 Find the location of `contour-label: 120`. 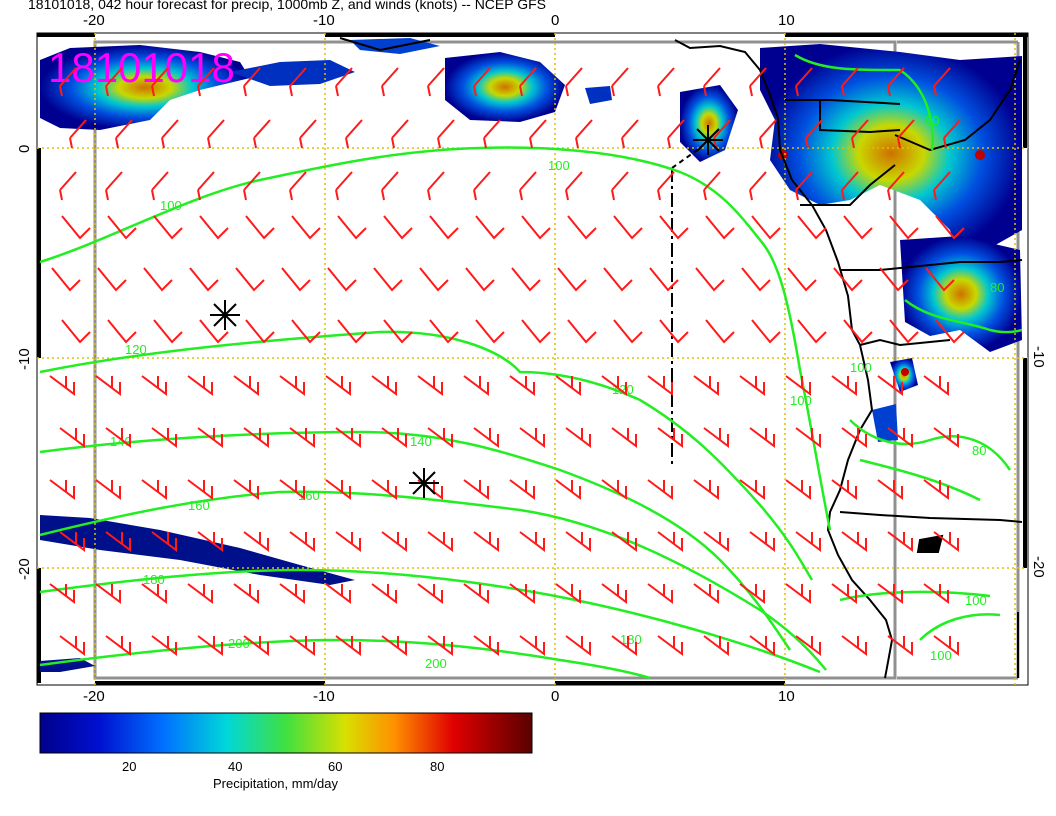

contour-label: 120 is located at coordinates (623, 389).